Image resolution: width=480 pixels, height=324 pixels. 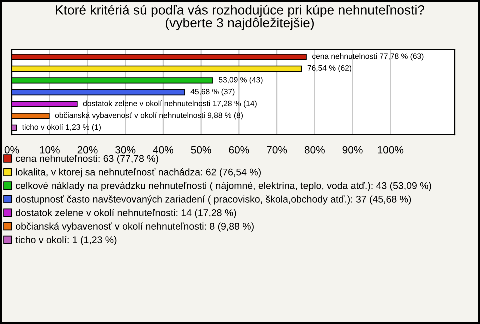 What do you see at coordinates (224, 187) in the screenshot?
I see `legend-label: celkové náklady na prevádzku nehnuteľnosti ( nájomné, elektrina, teplo, voda atď.): 43 (53,09 %)` at bounding box center [224, 187].